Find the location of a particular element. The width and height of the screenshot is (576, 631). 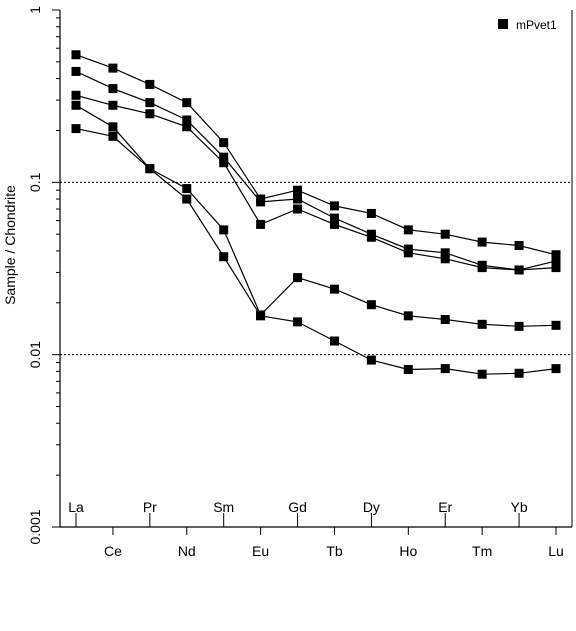

x-tick-label-Lu: Lu is located at coordinates (556, 551).